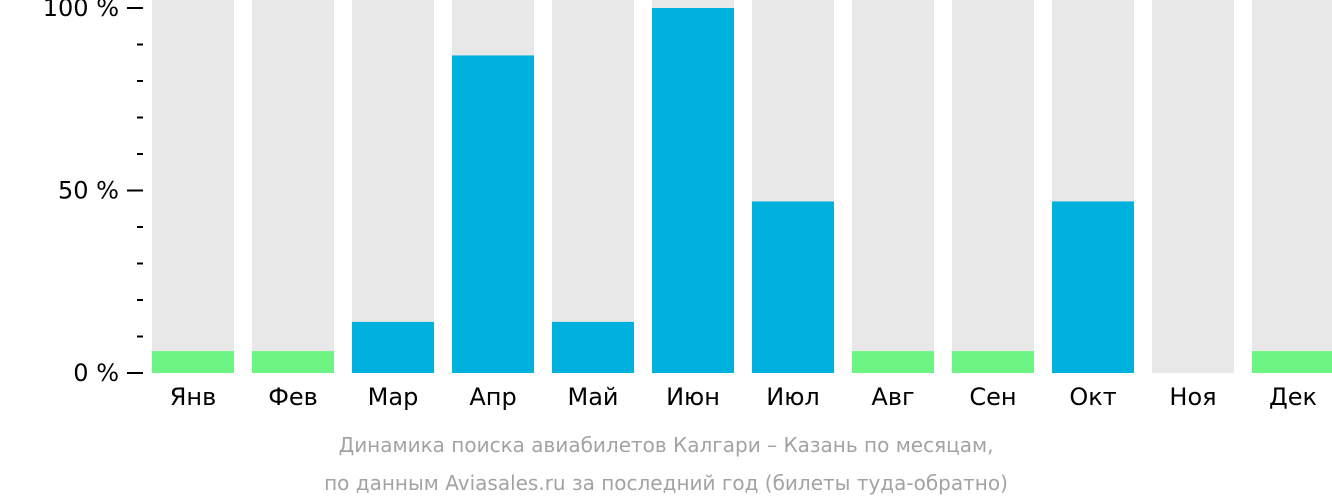  Describe the element at coordinates (393, 347) in the screenshot. I see `bar-Мар` at that location.